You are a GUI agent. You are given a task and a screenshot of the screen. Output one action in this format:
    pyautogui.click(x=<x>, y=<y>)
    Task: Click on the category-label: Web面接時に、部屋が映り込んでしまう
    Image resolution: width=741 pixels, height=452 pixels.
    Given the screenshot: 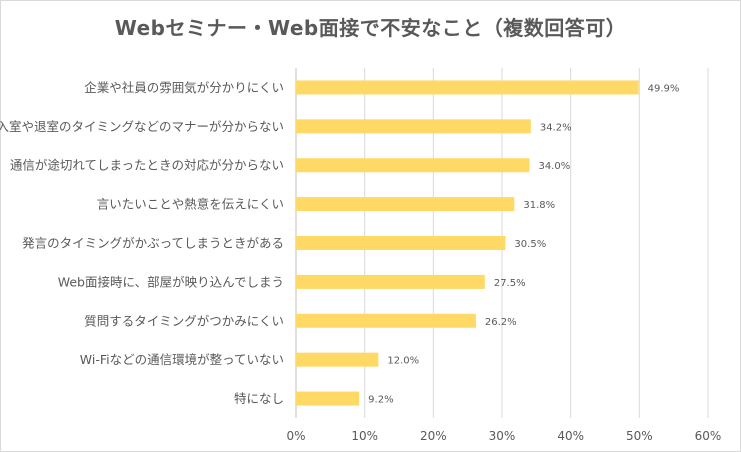 What is the action you would take?
    pyautogui.click(x=171, y=281)
    